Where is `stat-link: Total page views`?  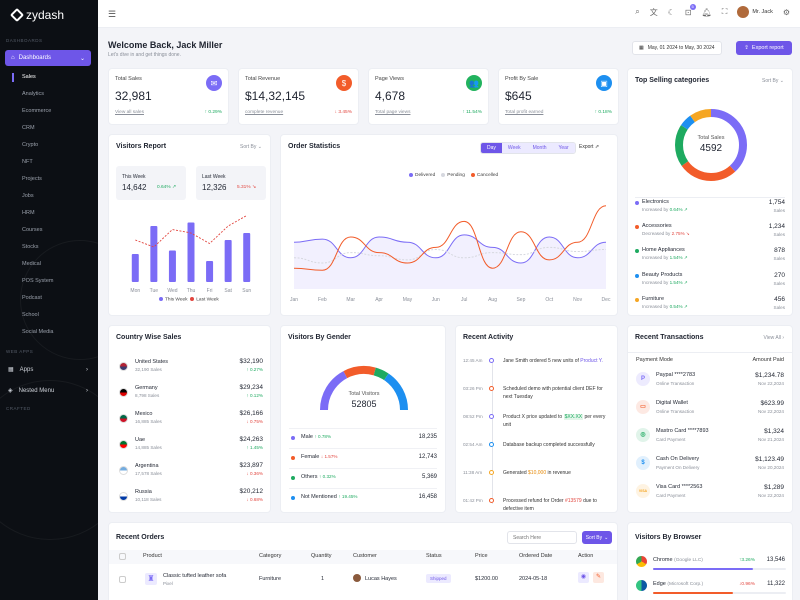 stat-link: Total page views is located at coordinates (393, 112).